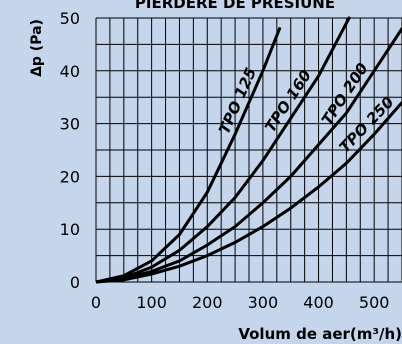 The image size is (402, 344). What do you see at coordinates (207, 302) in the screenshot?
I see `x-tick-label: 200` at bounding box center [207, 302].